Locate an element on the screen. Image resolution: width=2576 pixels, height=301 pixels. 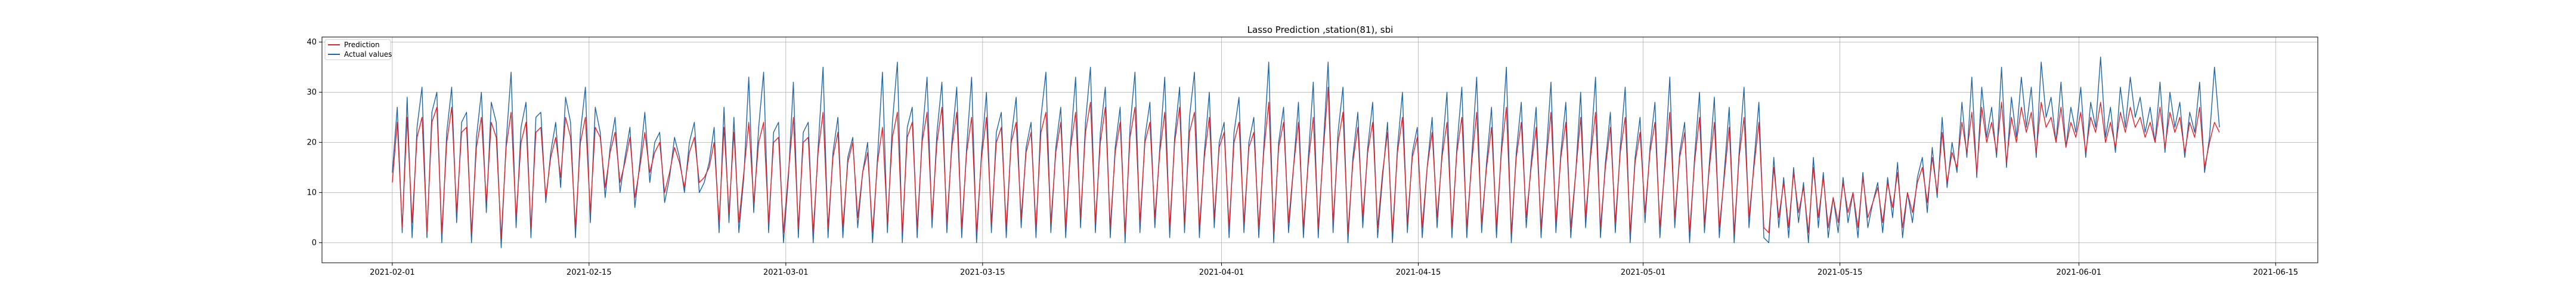
x-tick-label: 2021-02-01 is located at coordinates (393, 272).